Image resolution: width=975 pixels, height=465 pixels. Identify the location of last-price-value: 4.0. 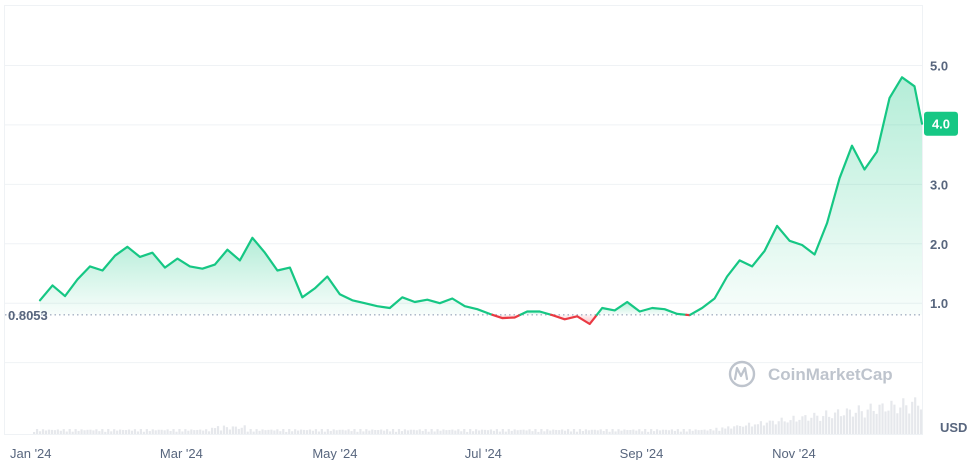
(941, 124).